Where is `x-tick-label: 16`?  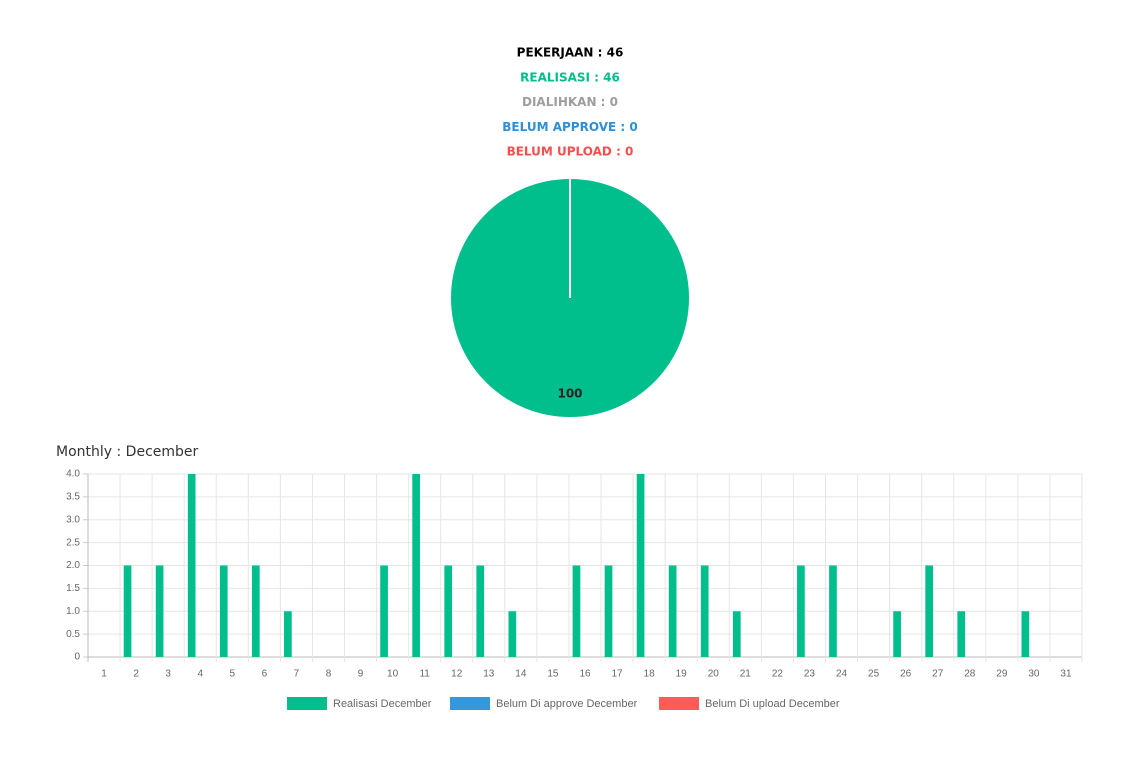
x-tick-label: 16 is located at coordinates (585, 674).